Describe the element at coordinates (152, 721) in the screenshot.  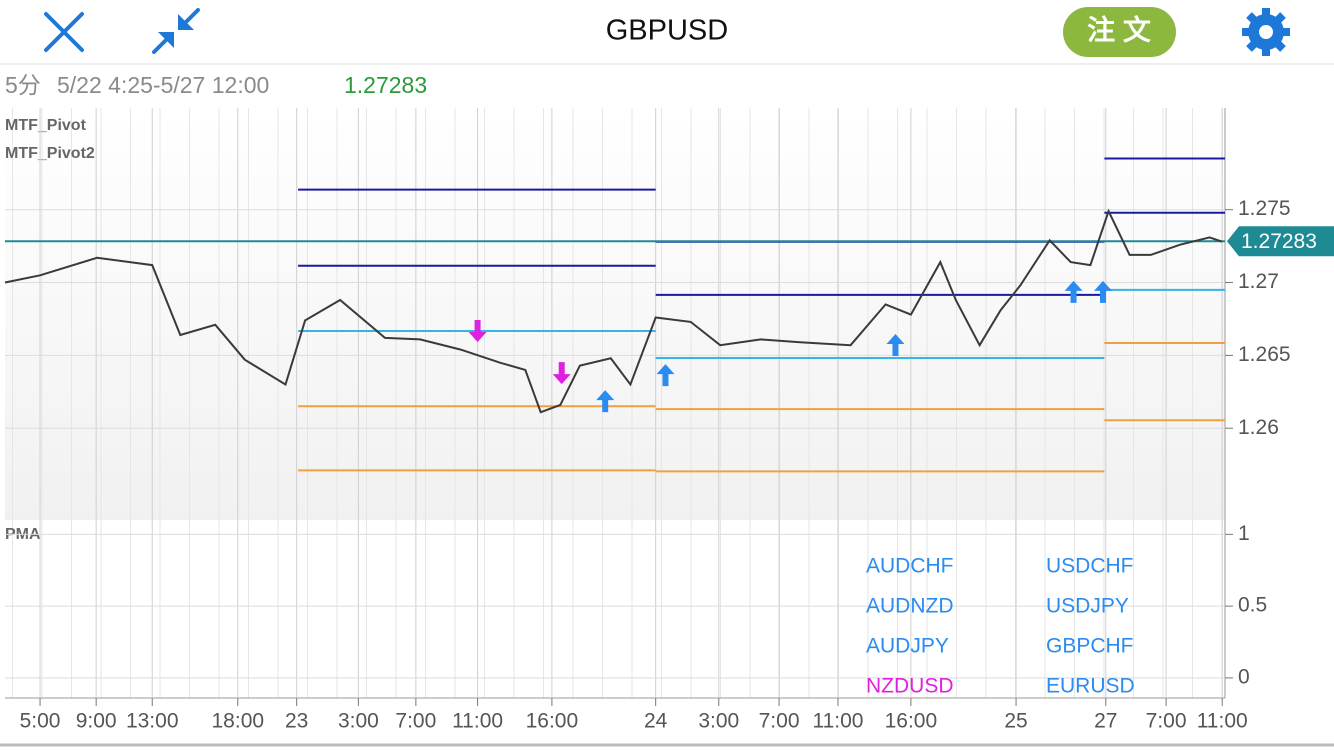
I see `x-tick-label: 13:00` at that location.